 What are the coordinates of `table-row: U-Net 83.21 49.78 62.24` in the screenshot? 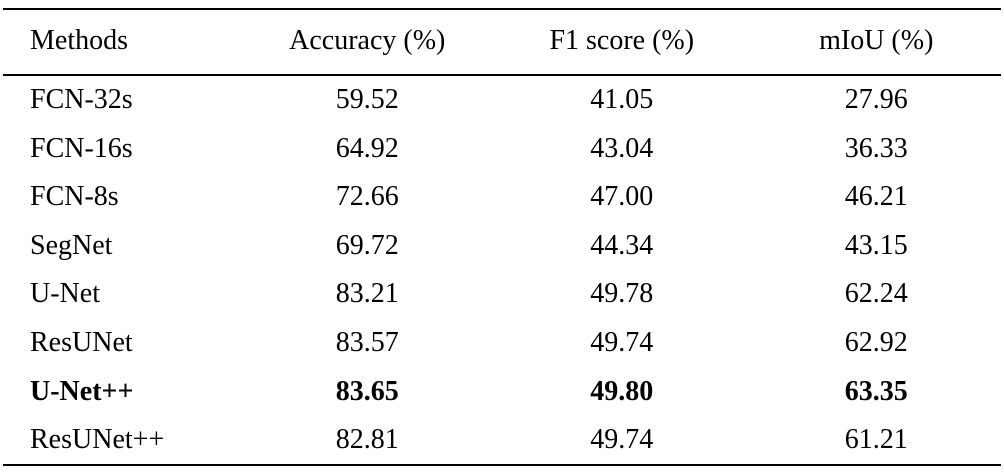 It's located at (502, 294).